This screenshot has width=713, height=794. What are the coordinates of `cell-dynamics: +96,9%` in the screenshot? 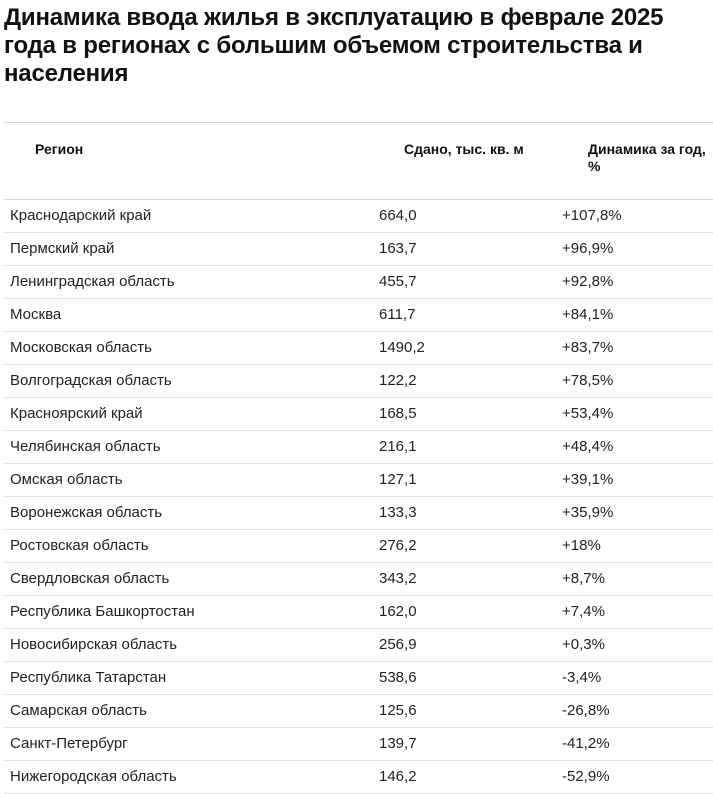 It's located at (588, 248).